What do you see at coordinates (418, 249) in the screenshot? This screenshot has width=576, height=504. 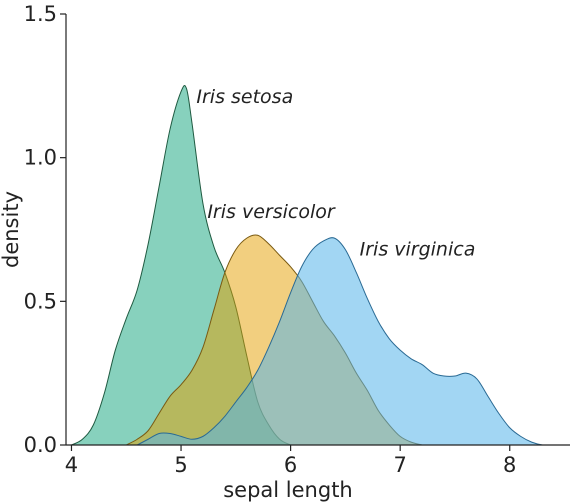 I see `series-label-iris-virginica: Iris virginica` at bounding box center [418, 249].